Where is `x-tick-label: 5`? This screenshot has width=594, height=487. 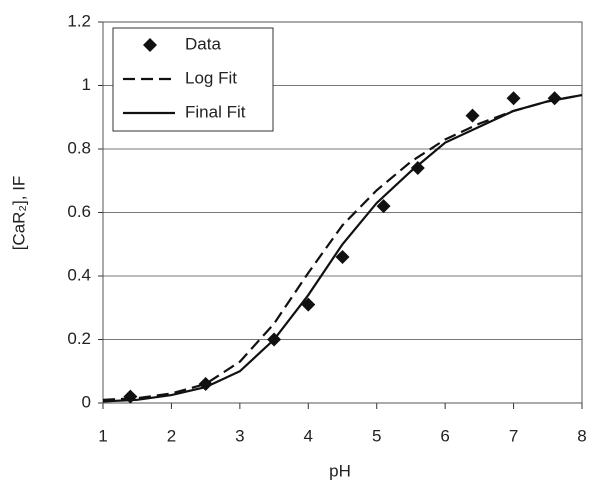 x-tick-label: 5 is located at coordinates (376, 435).